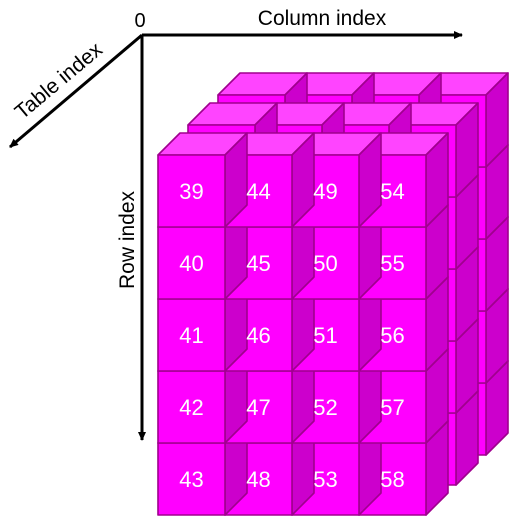  What do you see at coordinates (392, 407) in the screenshot?
I see `cell-value: 57` at bounding box center [392, 407].